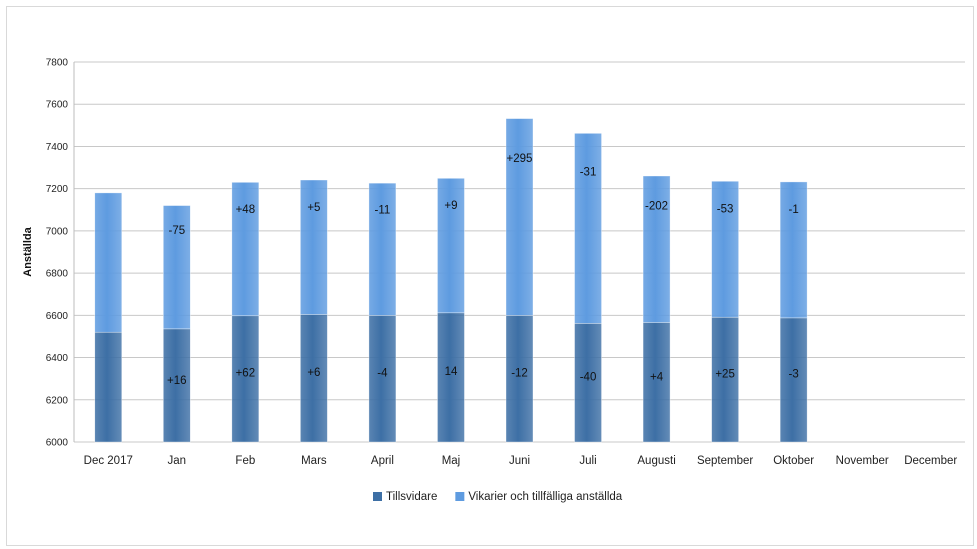  Describe the element at coordinates (587, 461) in the screenshot. I see `x-category-label: Juli` at that location.